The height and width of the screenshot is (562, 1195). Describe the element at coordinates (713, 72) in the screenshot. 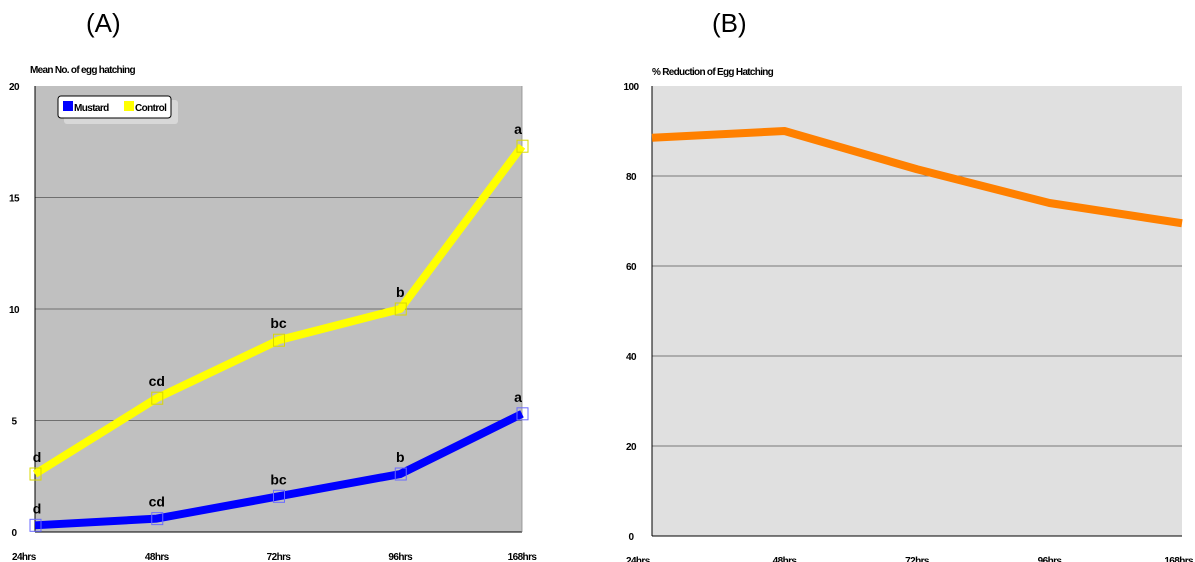

I see `y-axis-title-b: % Reduction of Egg Hatching` at that location.